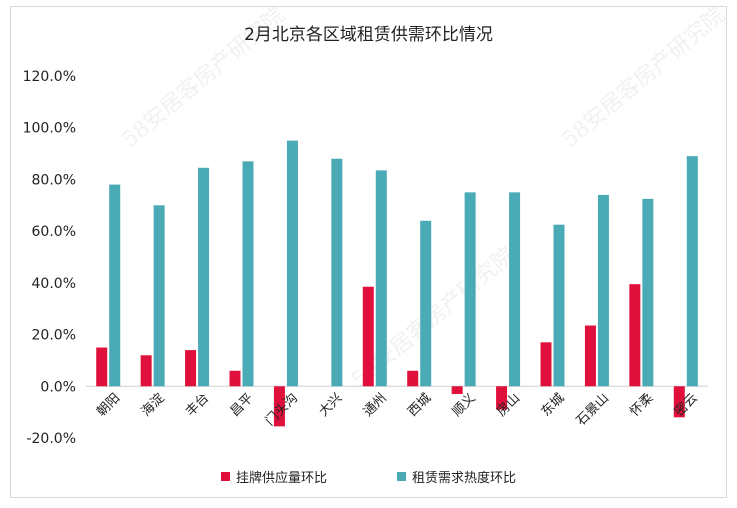 The image size is (737, 508). What do you see at coordinates (368, 476) in the screenshot?
I see `legend: 挂牌供应量环比 租赁需求热度环比` at bounding box center [368, 476].